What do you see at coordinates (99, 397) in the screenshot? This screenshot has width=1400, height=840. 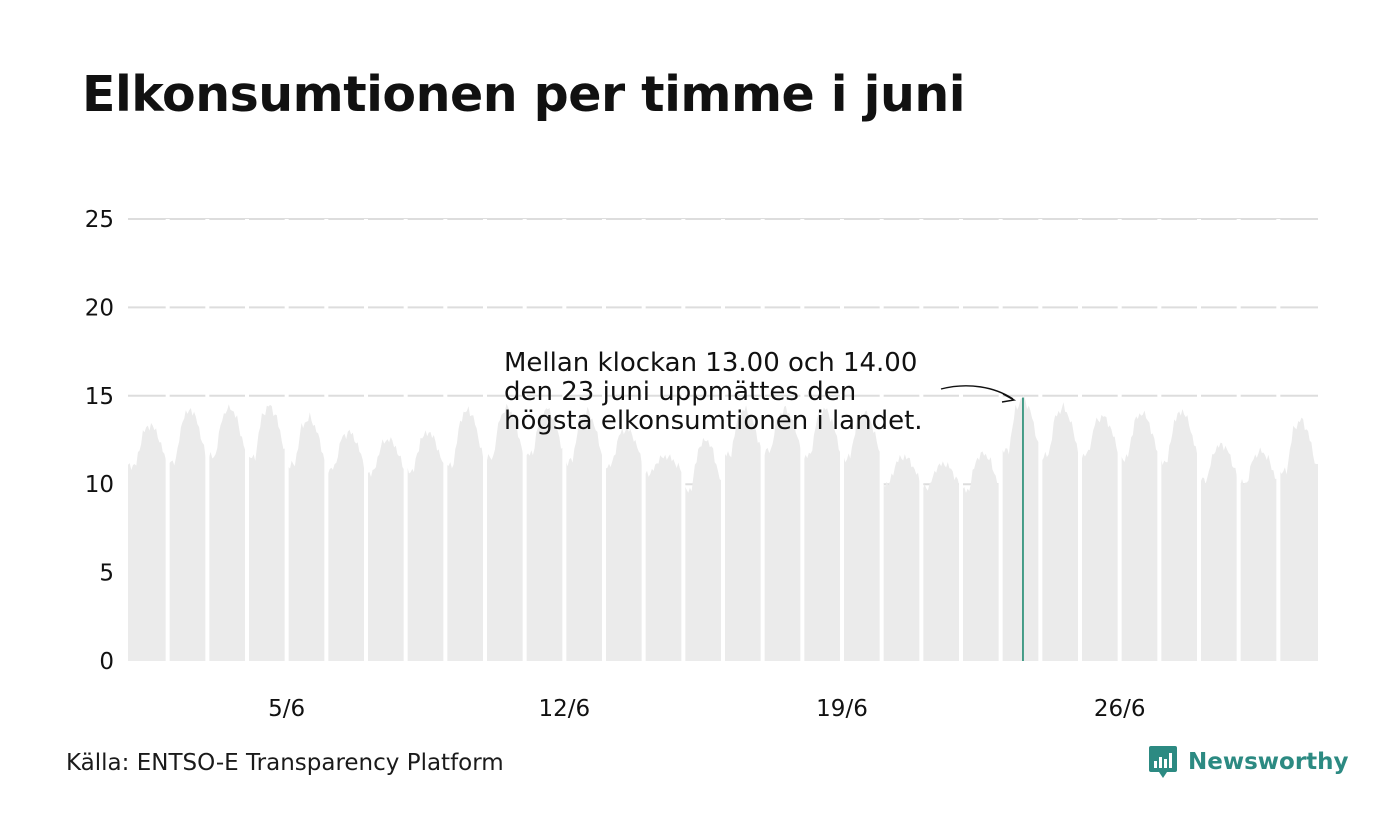 I see `y-tick-label: 15` at bounding box center [99, 397].